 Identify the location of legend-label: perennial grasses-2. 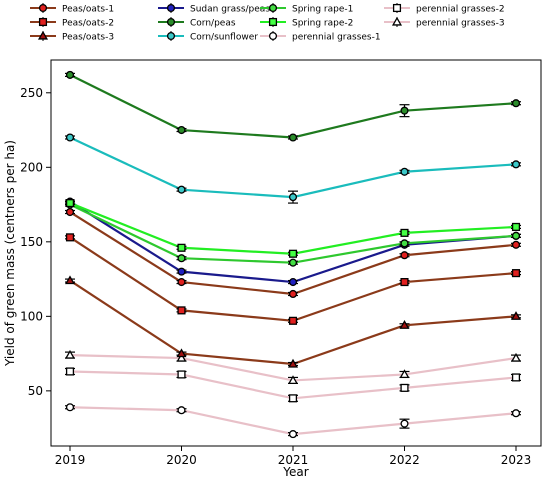
(460, 10).